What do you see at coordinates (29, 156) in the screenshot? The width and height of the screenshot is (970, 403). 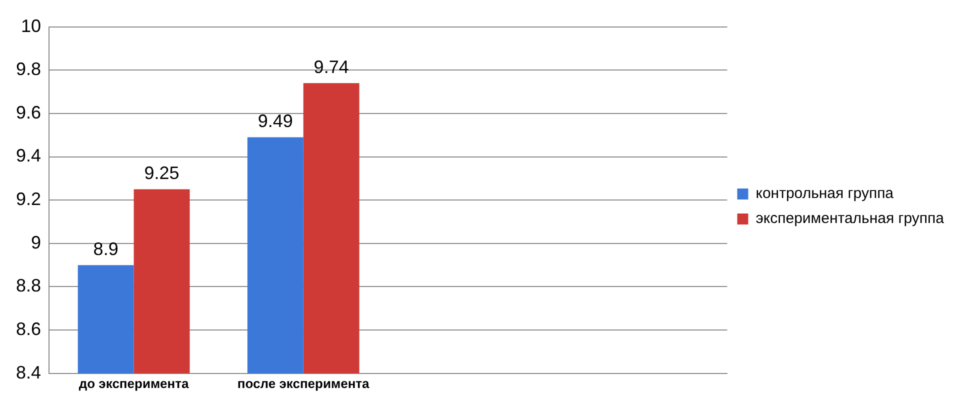 I see `y-tick-label: 9.4` at bounding box center [29, 156].